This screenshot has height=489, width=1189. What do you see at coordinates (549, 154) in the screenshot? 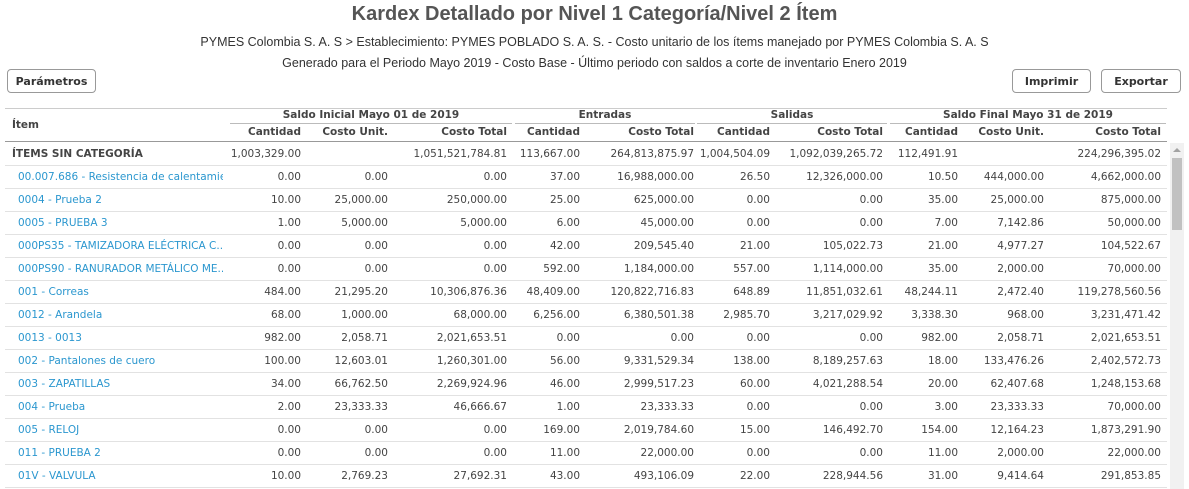
I see `cell-value: 113,667.00` at bounding box center [549, 154].